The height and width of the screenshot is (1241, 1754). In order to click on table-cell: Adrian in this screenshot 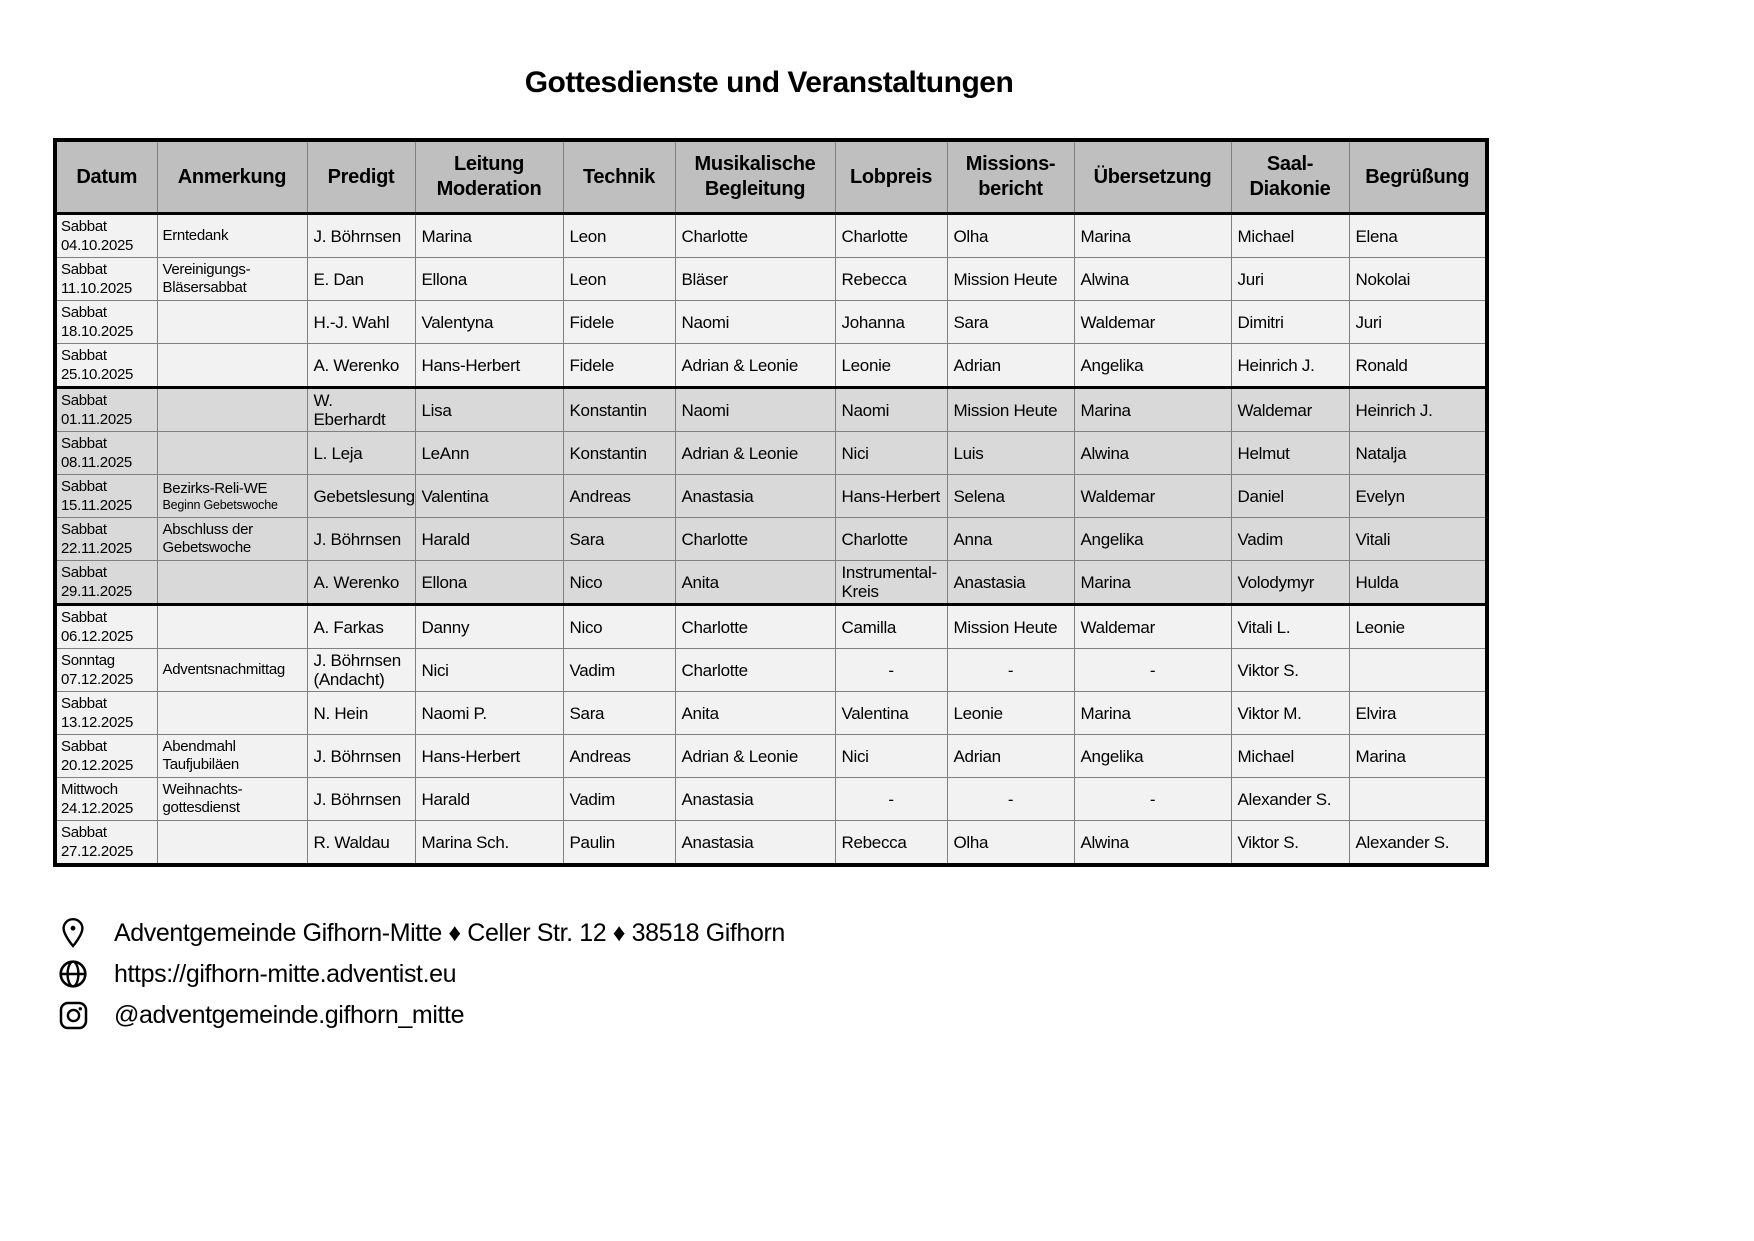, I will do `click(1010, 366)`.